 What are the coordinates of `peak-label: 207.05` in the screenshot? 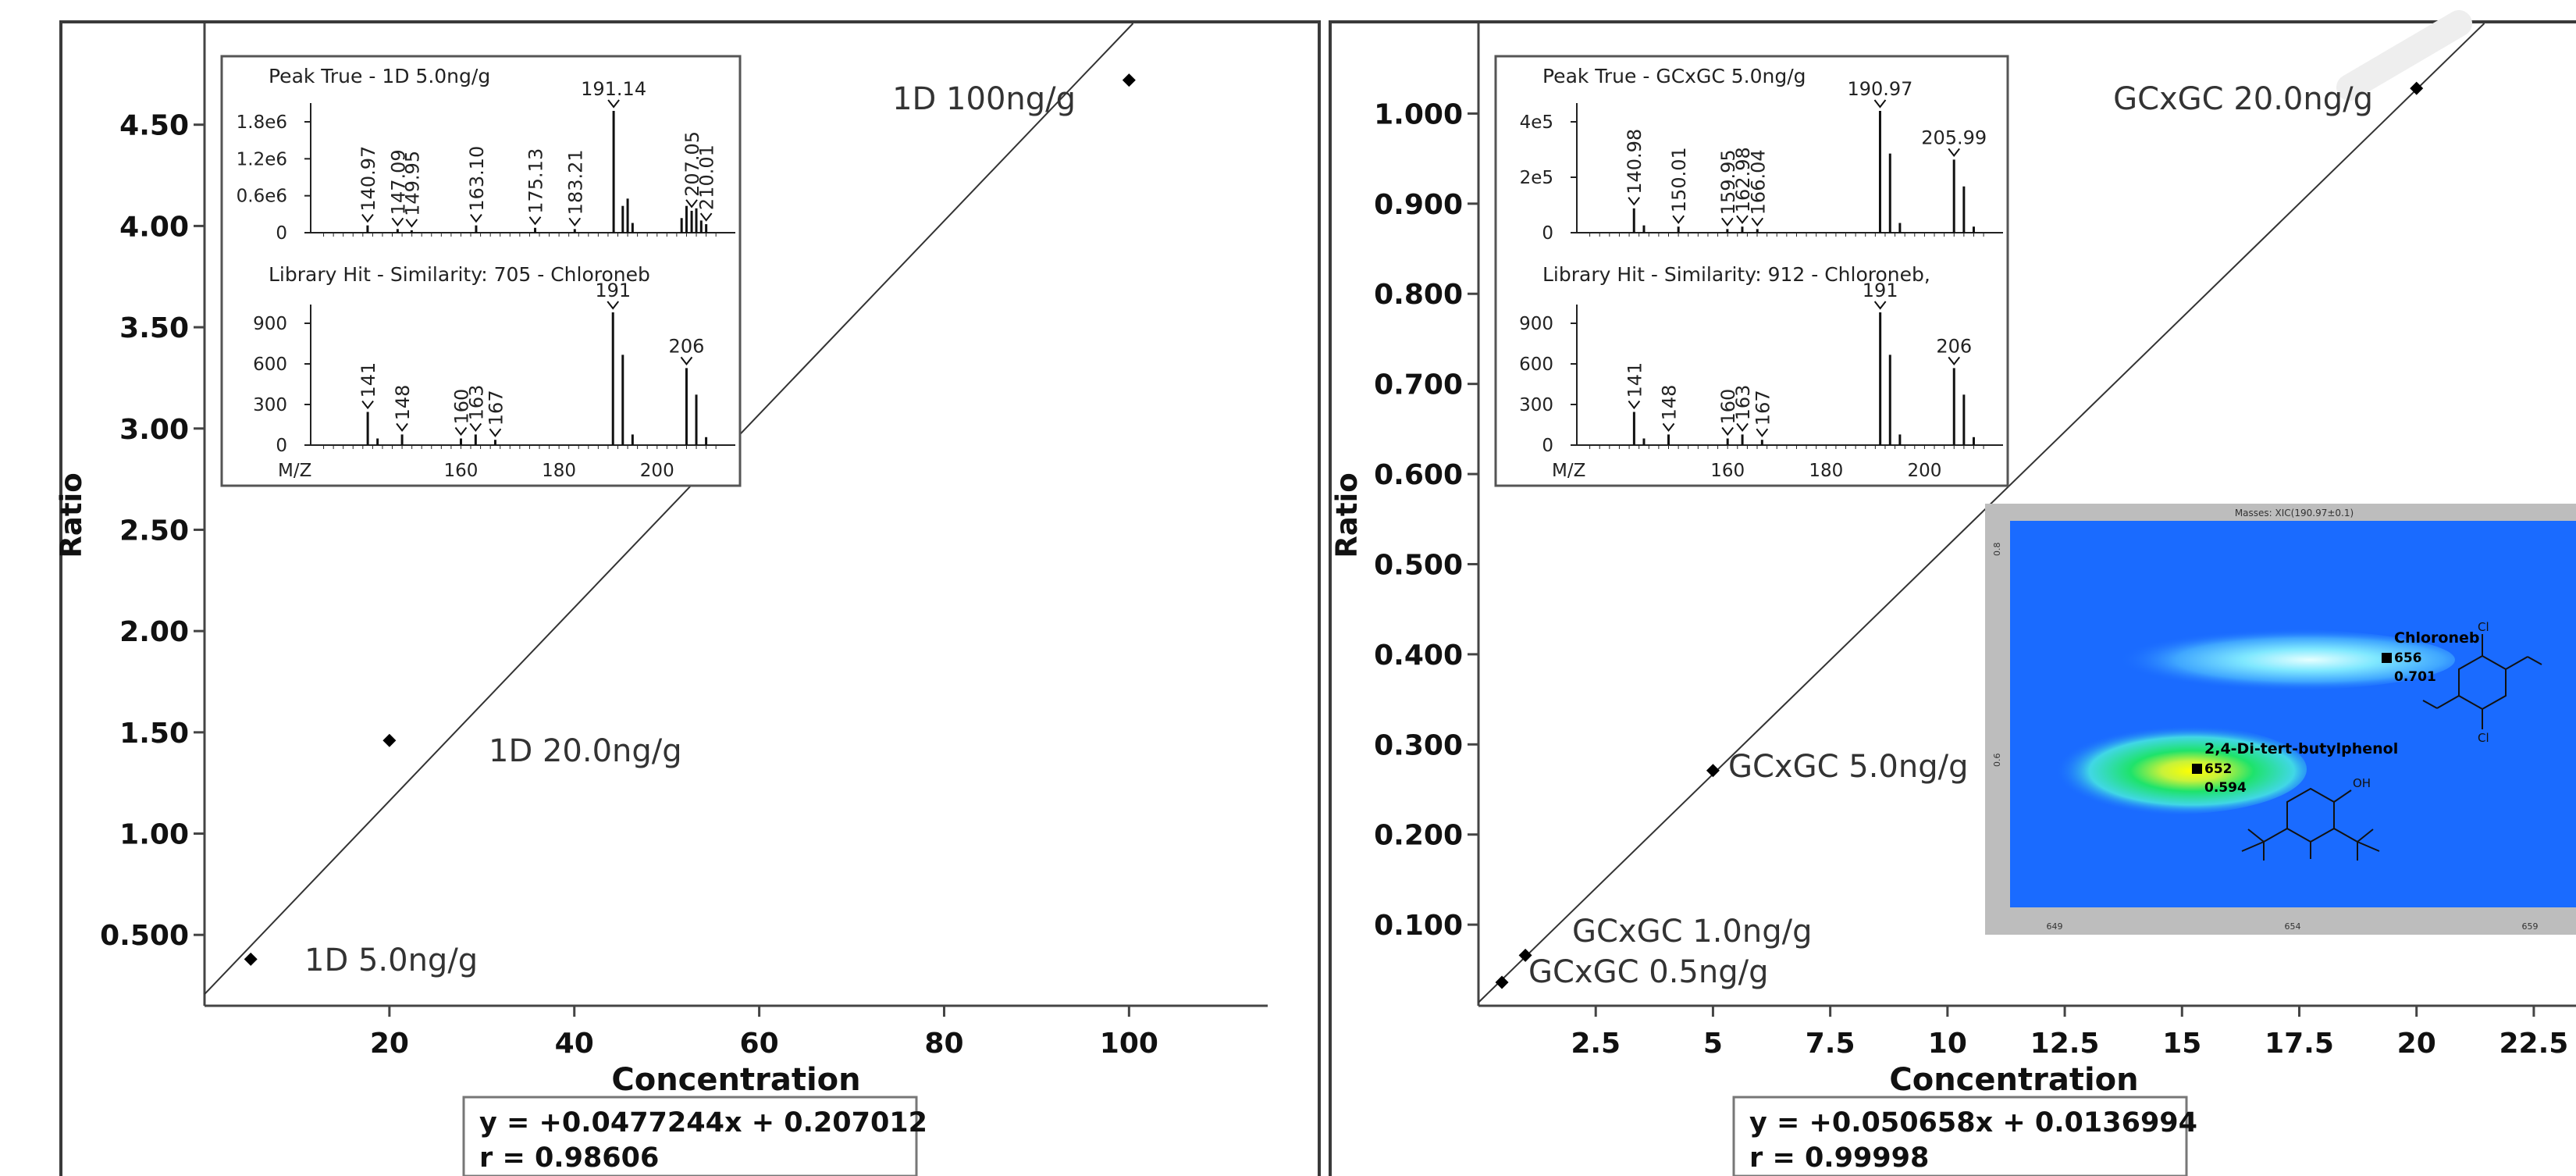 It's located at (692, 164).